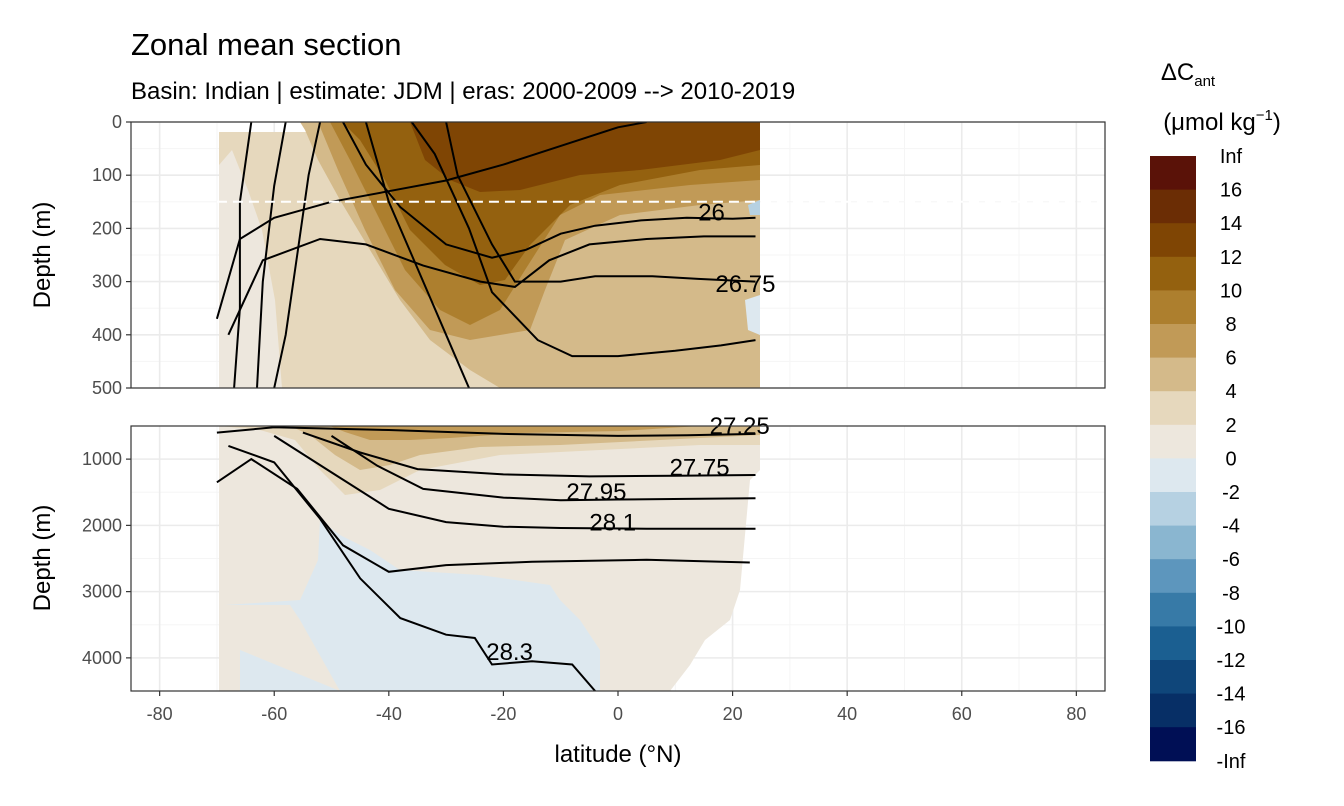 This screenshot has width=1344, height=806. I want to click on legend-break-labels: Inf 16 14 12 10 8 6 4 2 0 -2 -4 -6 -8 -10 -12 -14 -16 -Inf, so click(1231, 459).